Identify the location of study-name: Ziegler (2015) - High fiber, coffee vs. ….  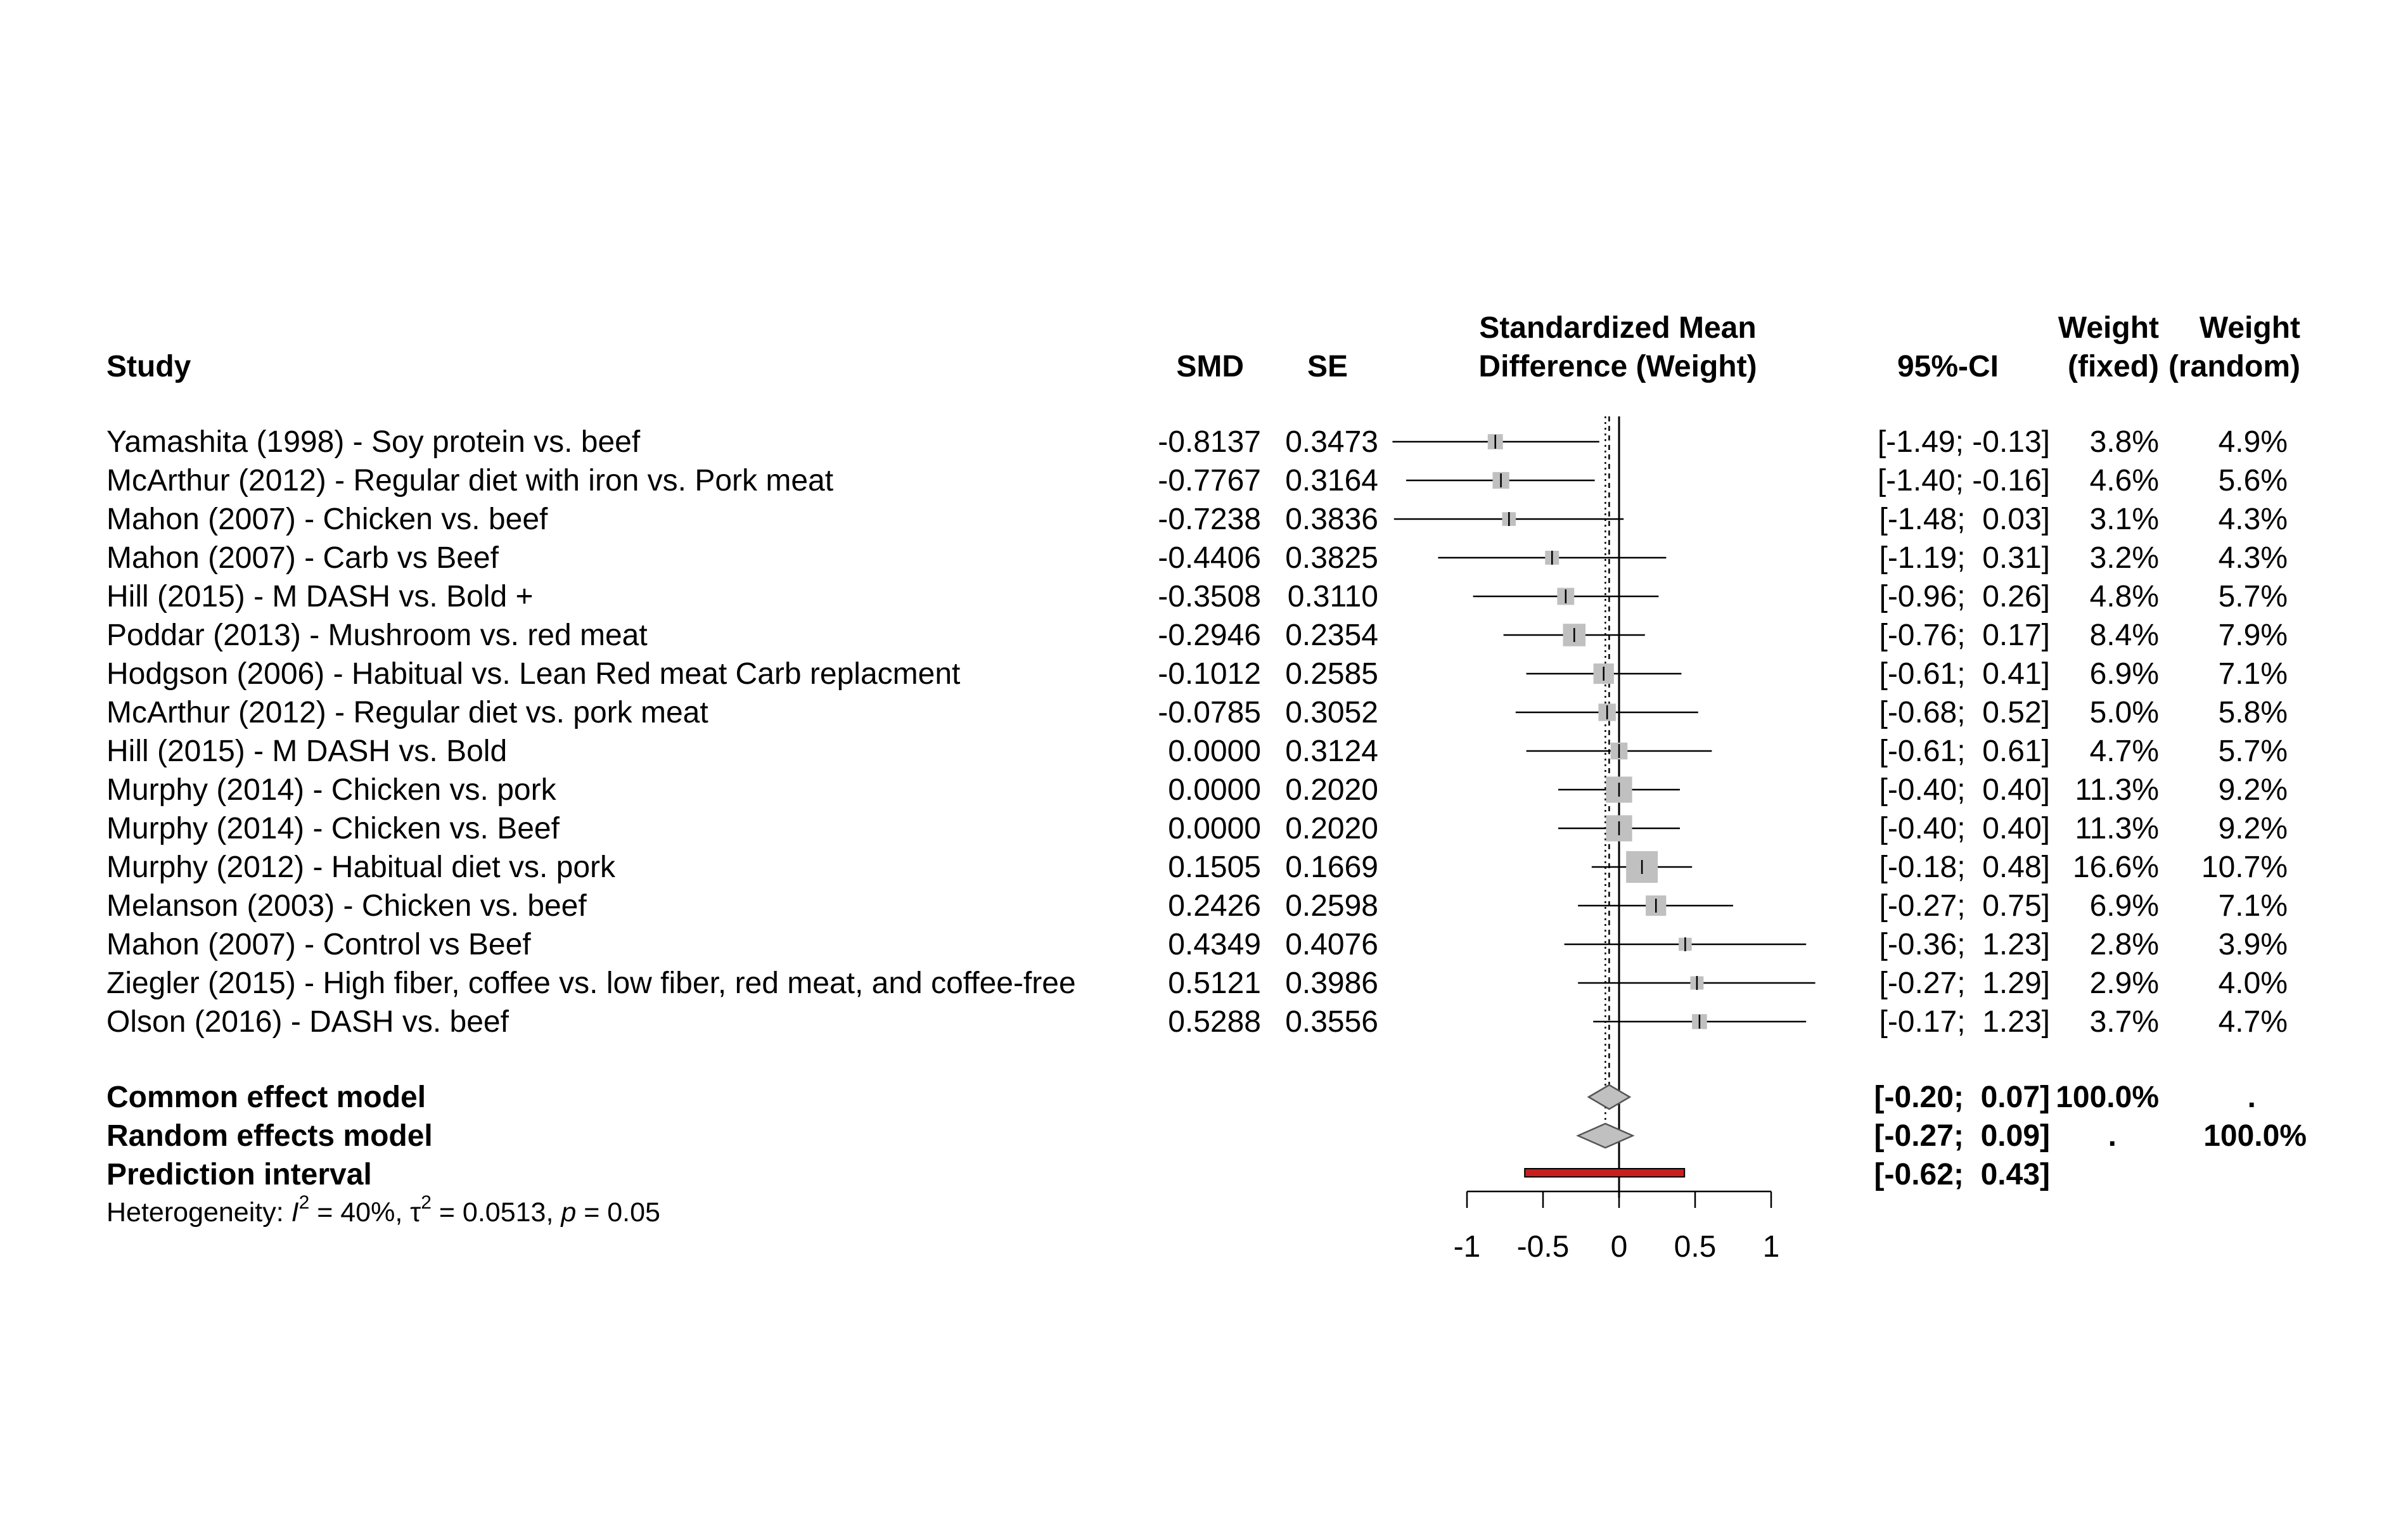
(591, 983).